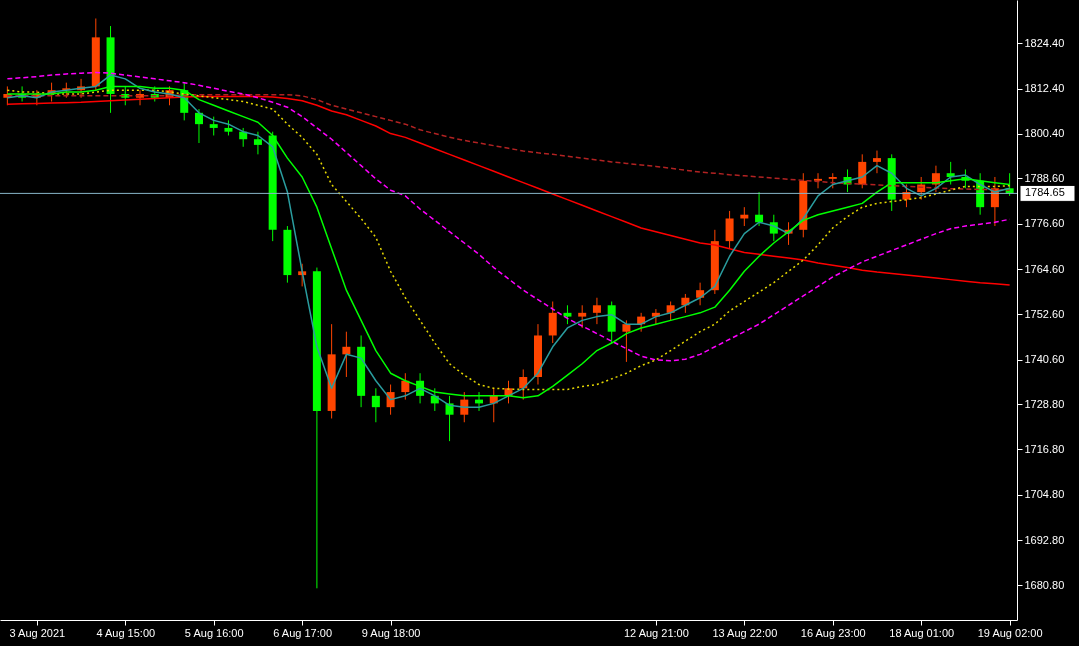 This screenshot has width=1079, height=648. What do you see at coordinates (1044, 403) in the screenshot?
I see `y-tick-label: 1728.80` at bounding box center [1044, 403].